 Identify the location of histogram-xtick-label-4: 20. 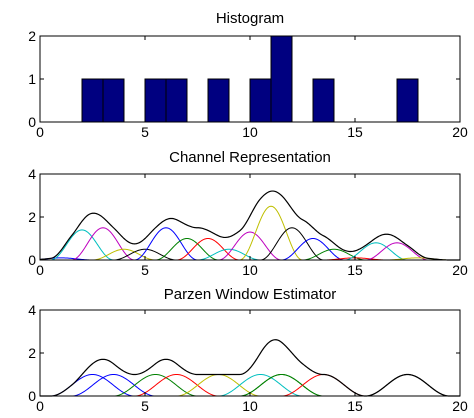
(460, 132).